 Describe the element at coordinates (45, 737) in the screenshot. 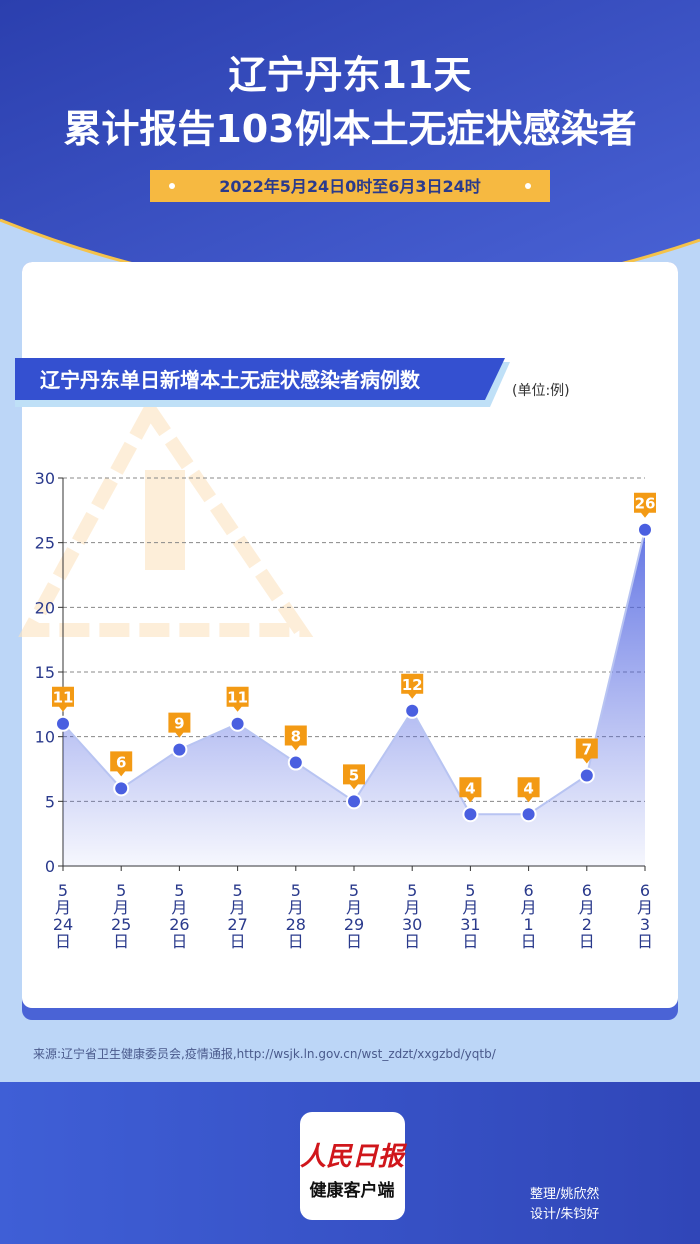

I see `y-tick-label: 10` at that location.